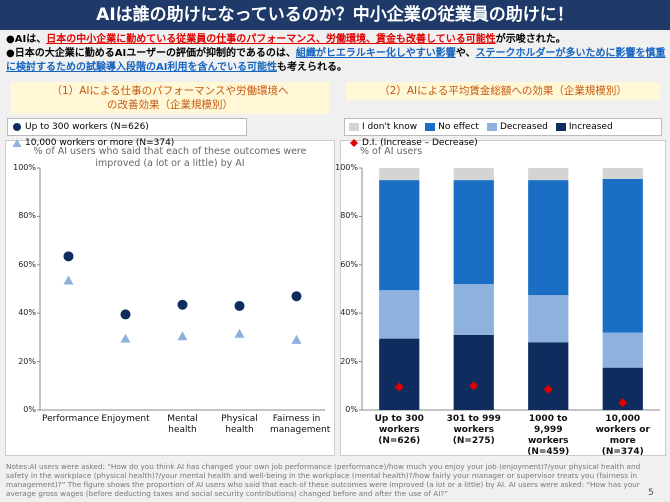  Describe the element at coordinates (100, 143) in the screenshot. I see `legend-label: 10,000 workers or more (N=374)` at that location.